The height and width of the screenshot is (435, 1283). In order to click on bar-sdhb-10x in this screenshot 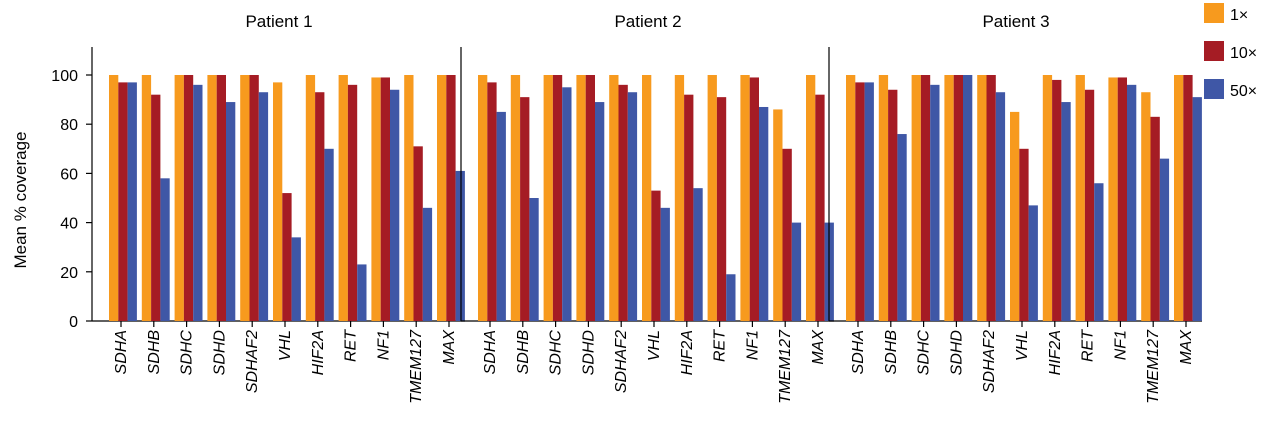, I will do `click(893, 205)`.